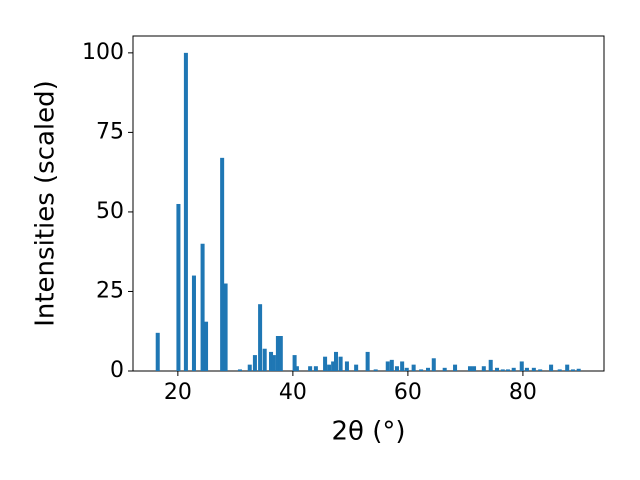 The width and height of the screenshot is (640, 480). I want to click on x-tick-label: 20, so click(178, 392).